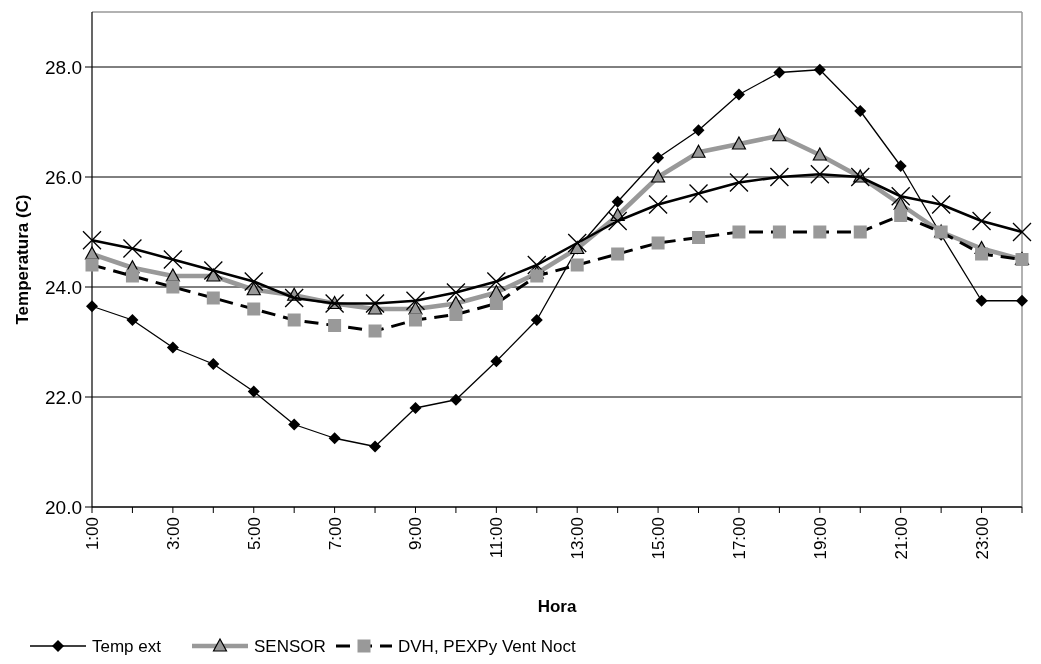 Image resolution: width=1041 pixels, height=664 pixels. I want to click on x-tick-label: 5:00, so click(254, 534).